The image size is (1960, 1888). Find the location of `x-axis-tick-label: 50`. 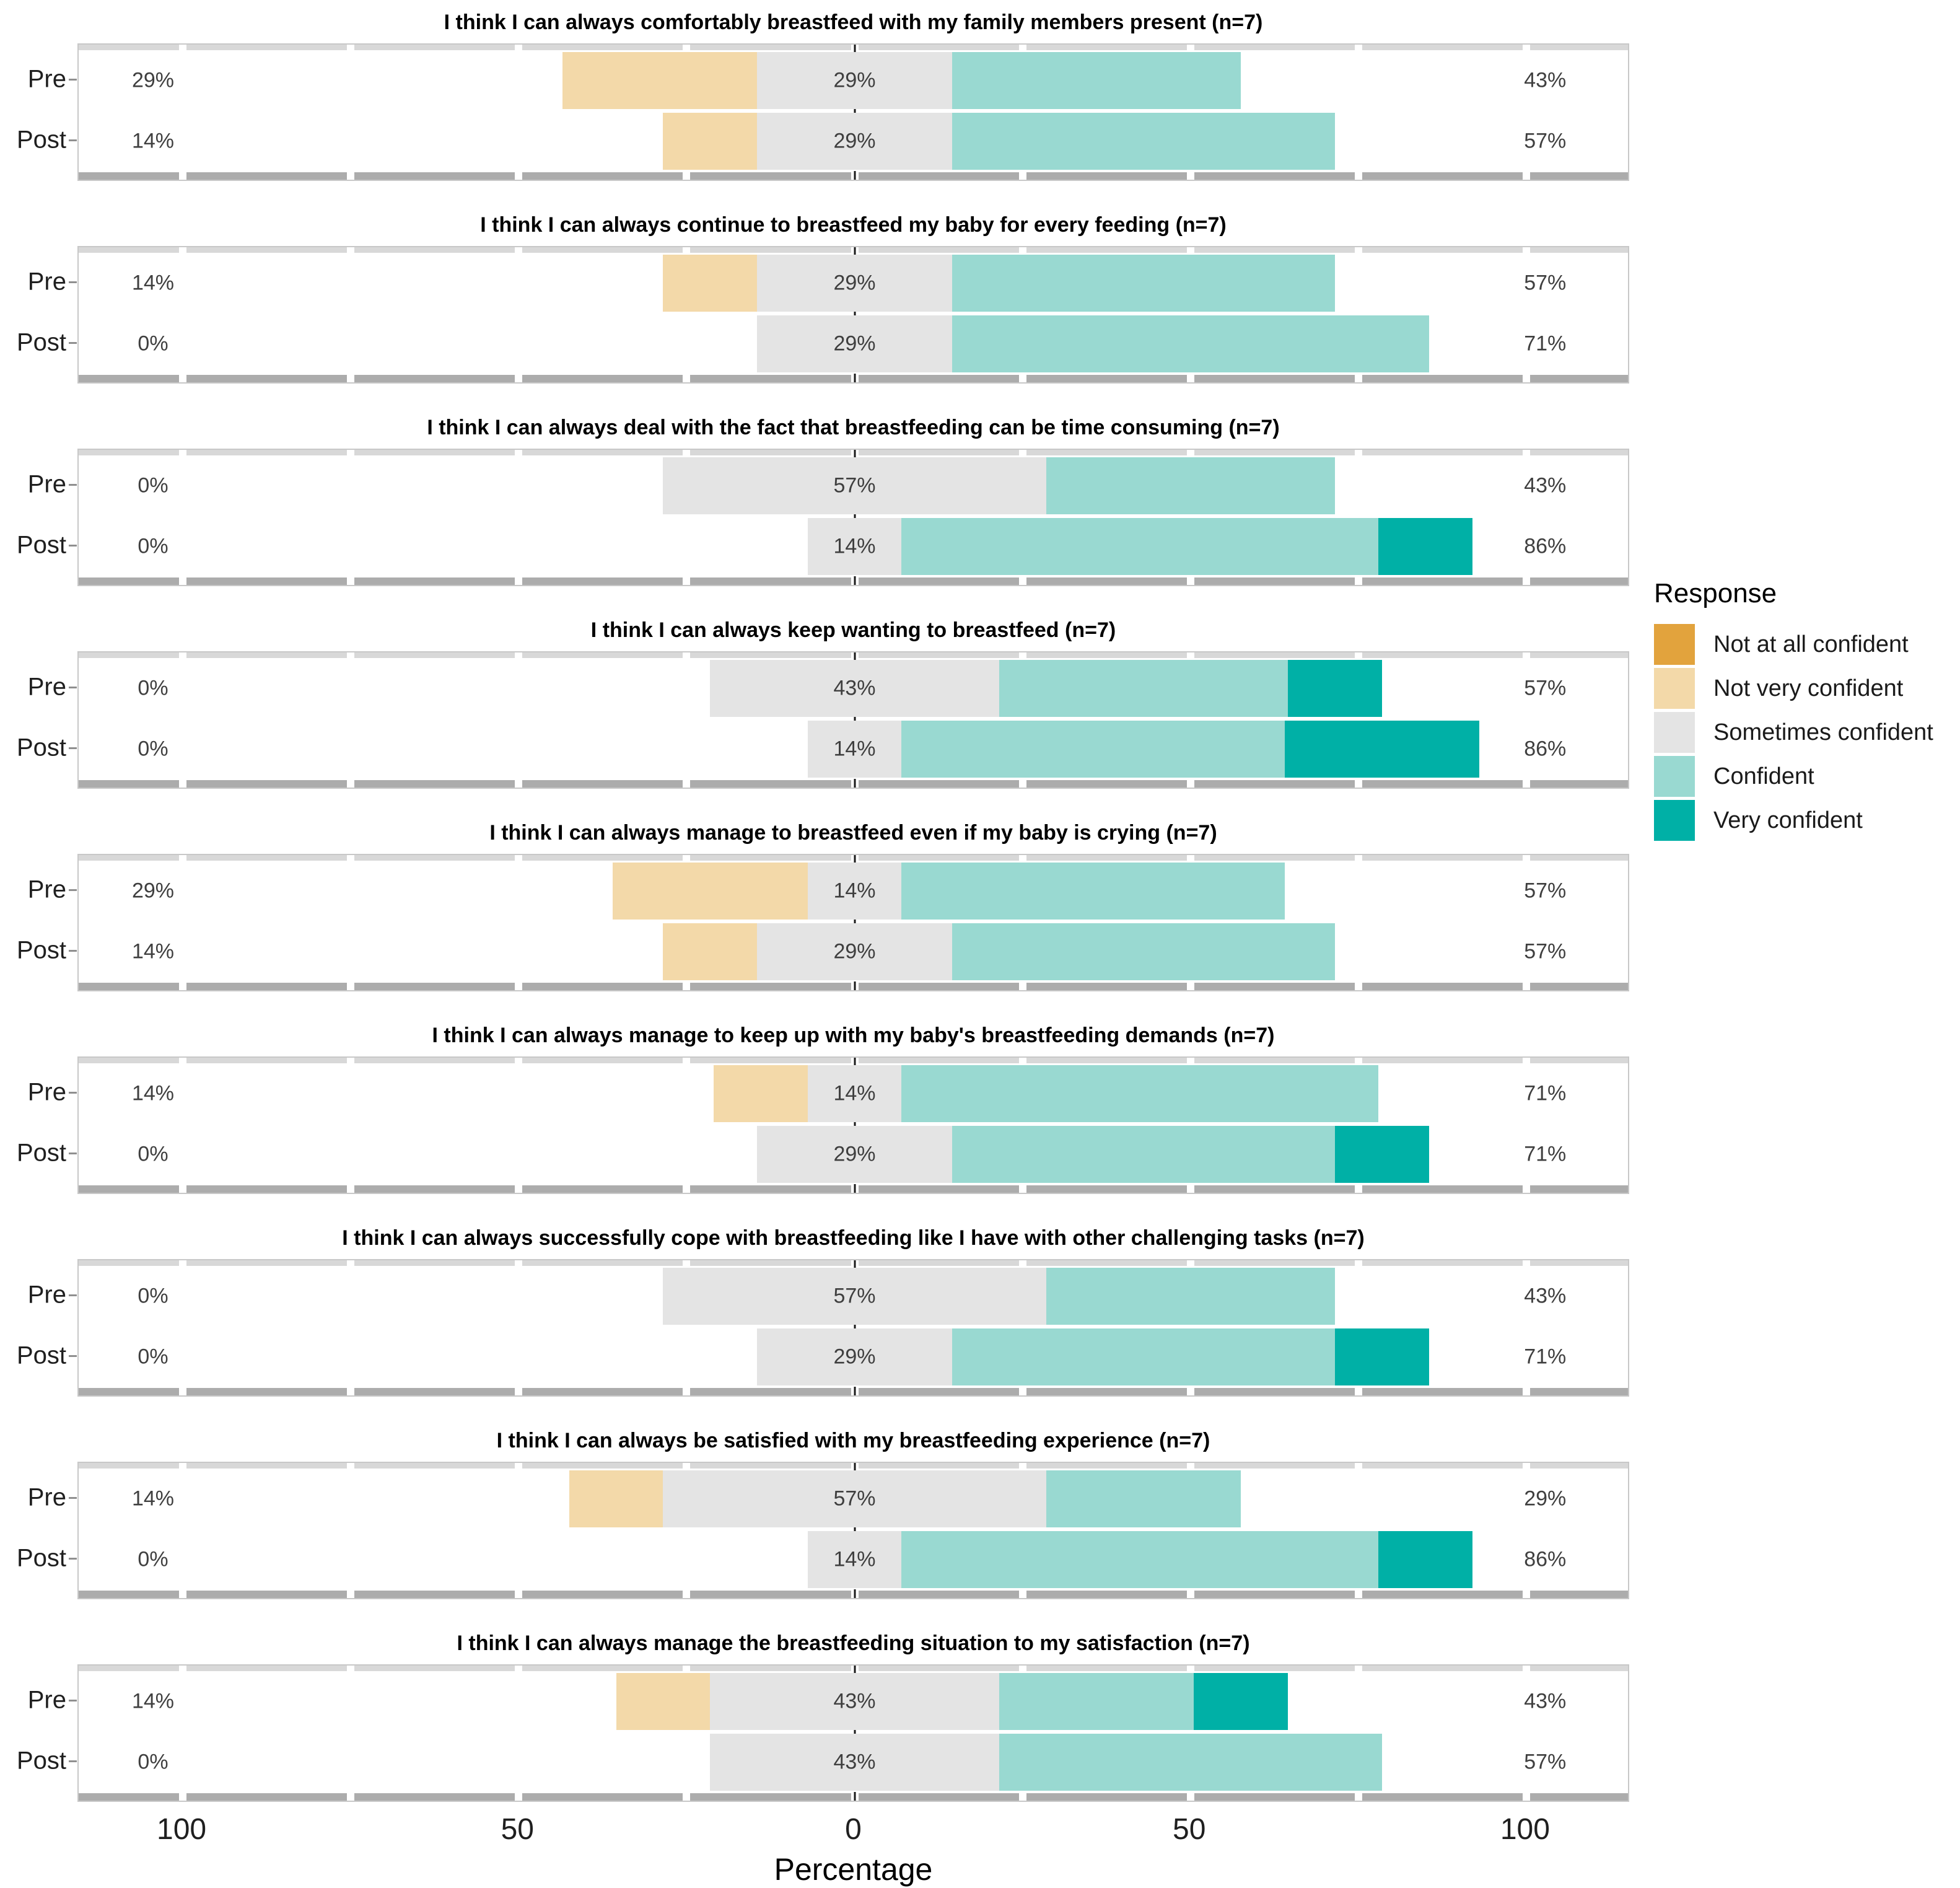

x-axis-tick-label: 50 is located at coordinates (517, 1829).